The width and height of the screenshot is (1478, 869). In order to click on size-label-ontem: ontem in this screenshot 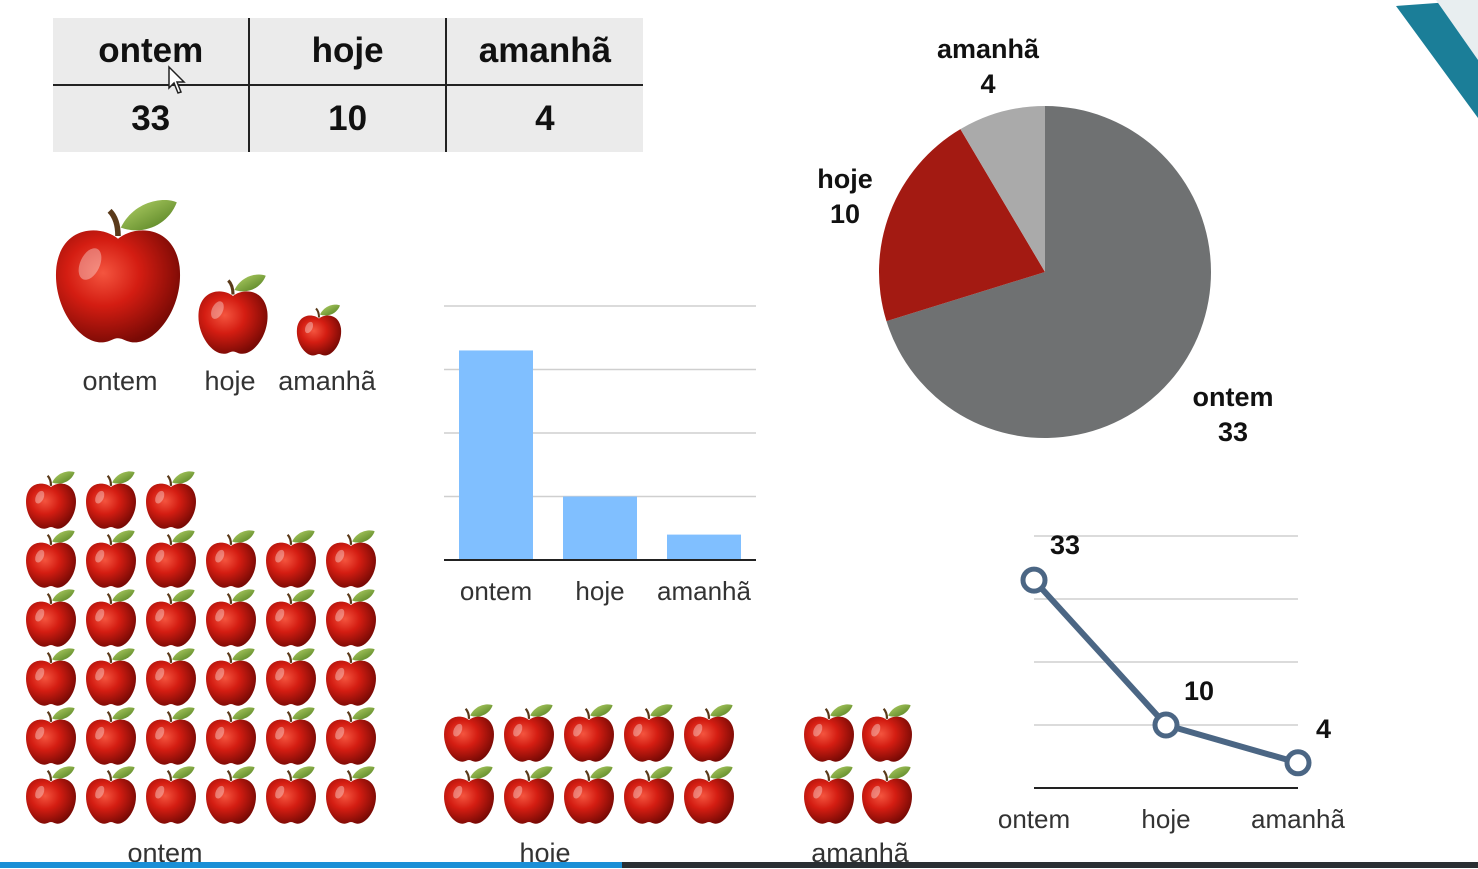, I will do `click(120, 381)`.